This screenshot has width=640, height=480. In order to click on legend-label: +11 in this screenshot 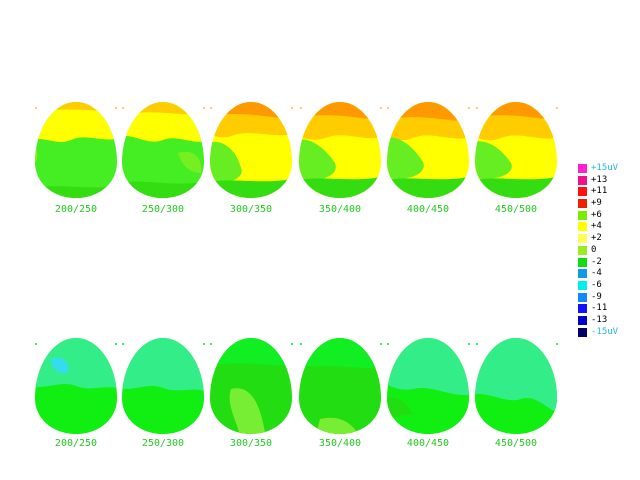, I will do `click(599, 191)`.